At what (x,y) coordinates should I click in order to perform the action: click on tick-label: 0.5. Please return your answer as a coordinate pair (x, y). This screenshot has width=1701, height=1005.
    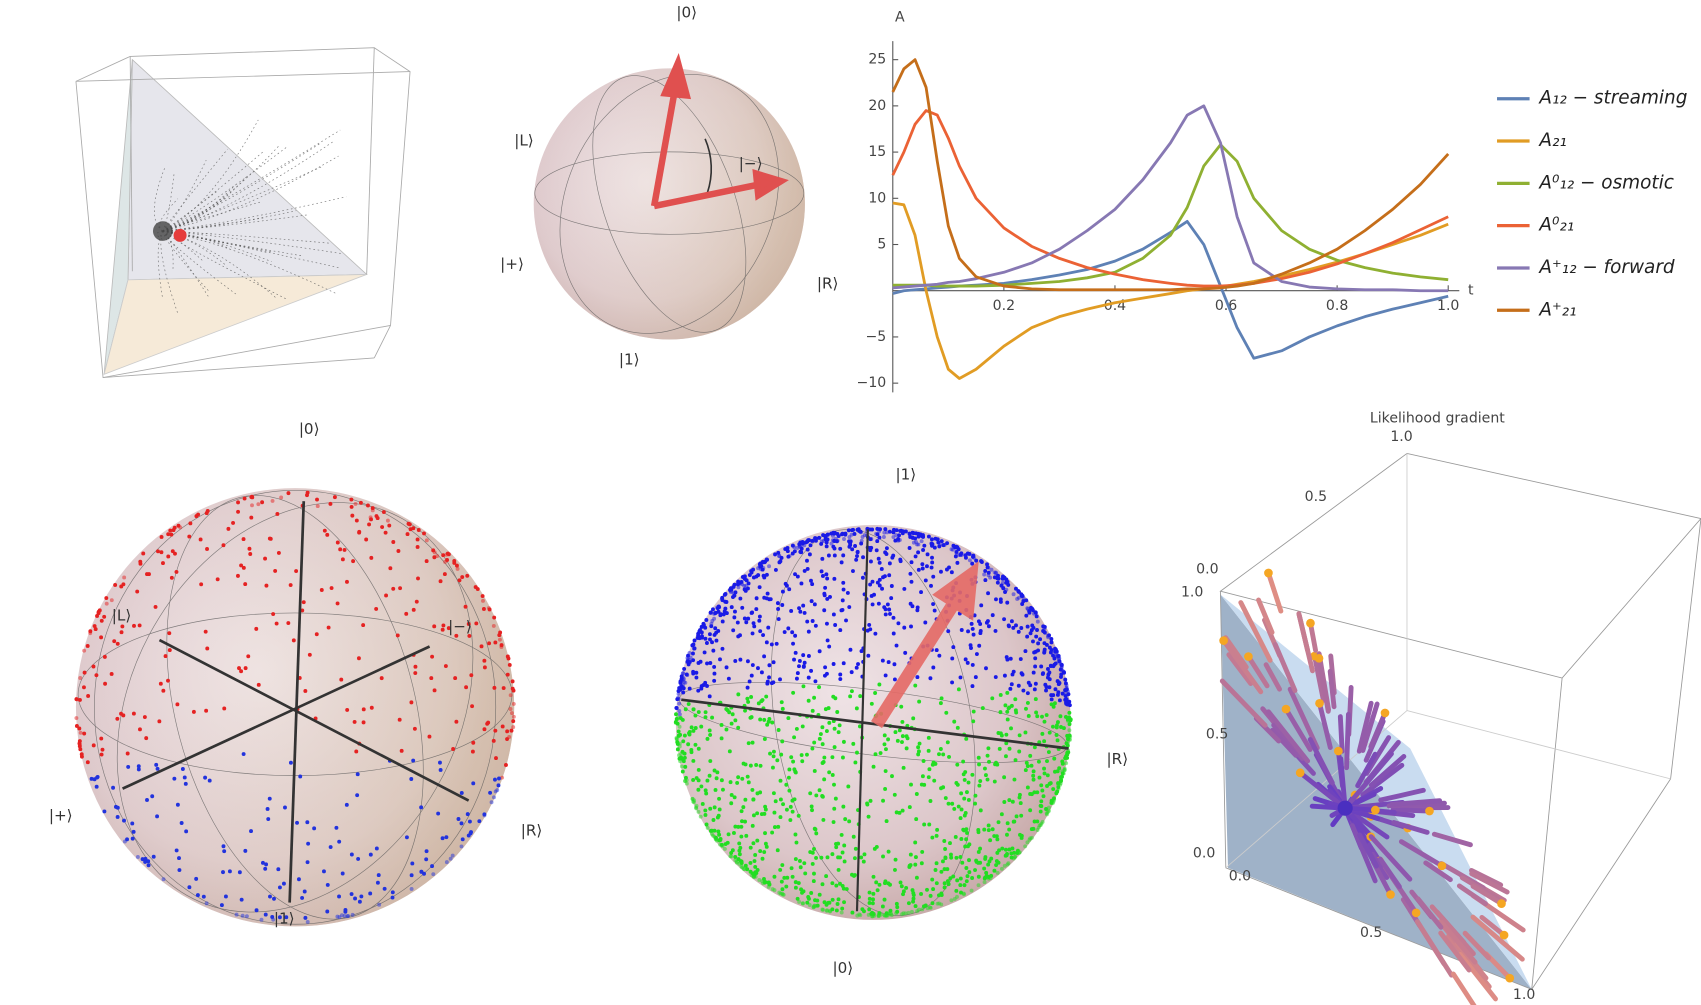
    Looking at the image, I should click on (1217, 734).